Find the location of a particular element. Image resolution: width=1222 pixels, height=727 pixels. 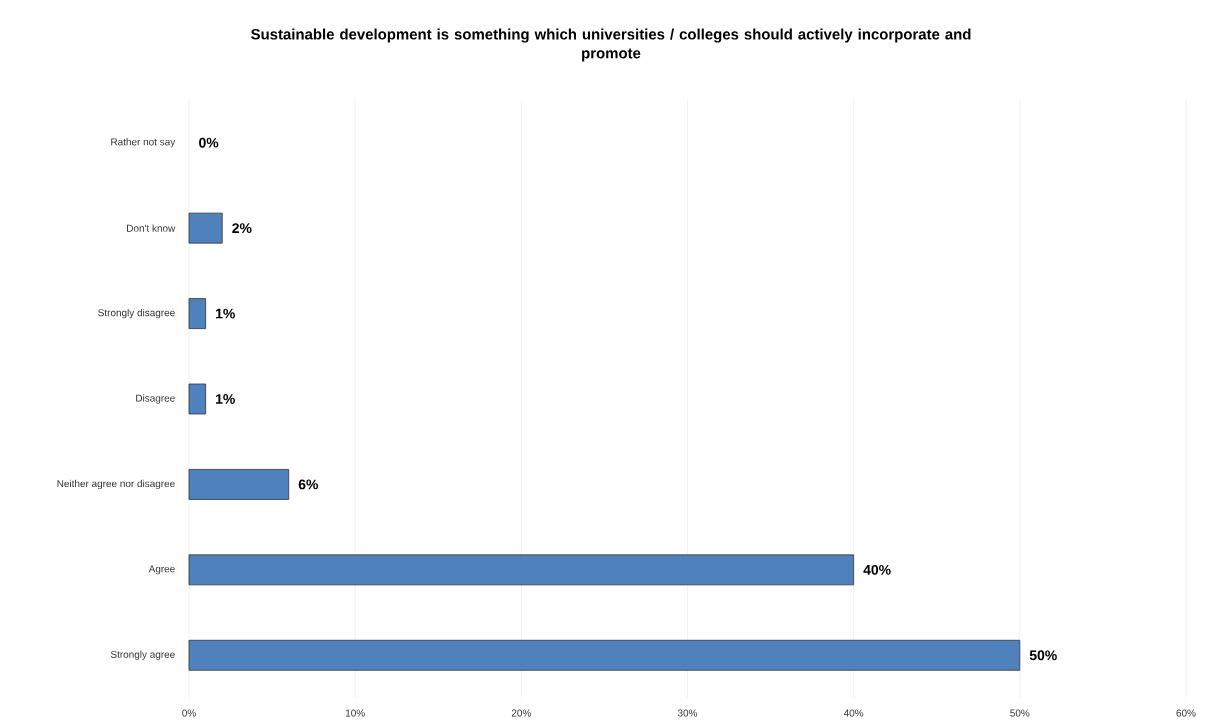

data-label: 0% is located at coordinates (209, 142).